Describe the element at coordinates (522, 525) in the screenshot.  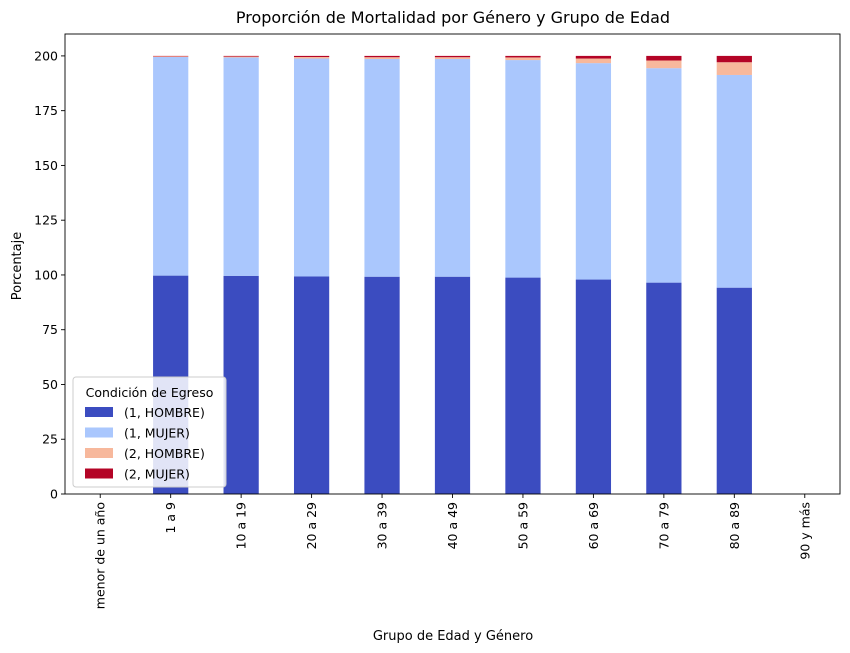
I see `x-tick-label: 50 a 59` at that location.